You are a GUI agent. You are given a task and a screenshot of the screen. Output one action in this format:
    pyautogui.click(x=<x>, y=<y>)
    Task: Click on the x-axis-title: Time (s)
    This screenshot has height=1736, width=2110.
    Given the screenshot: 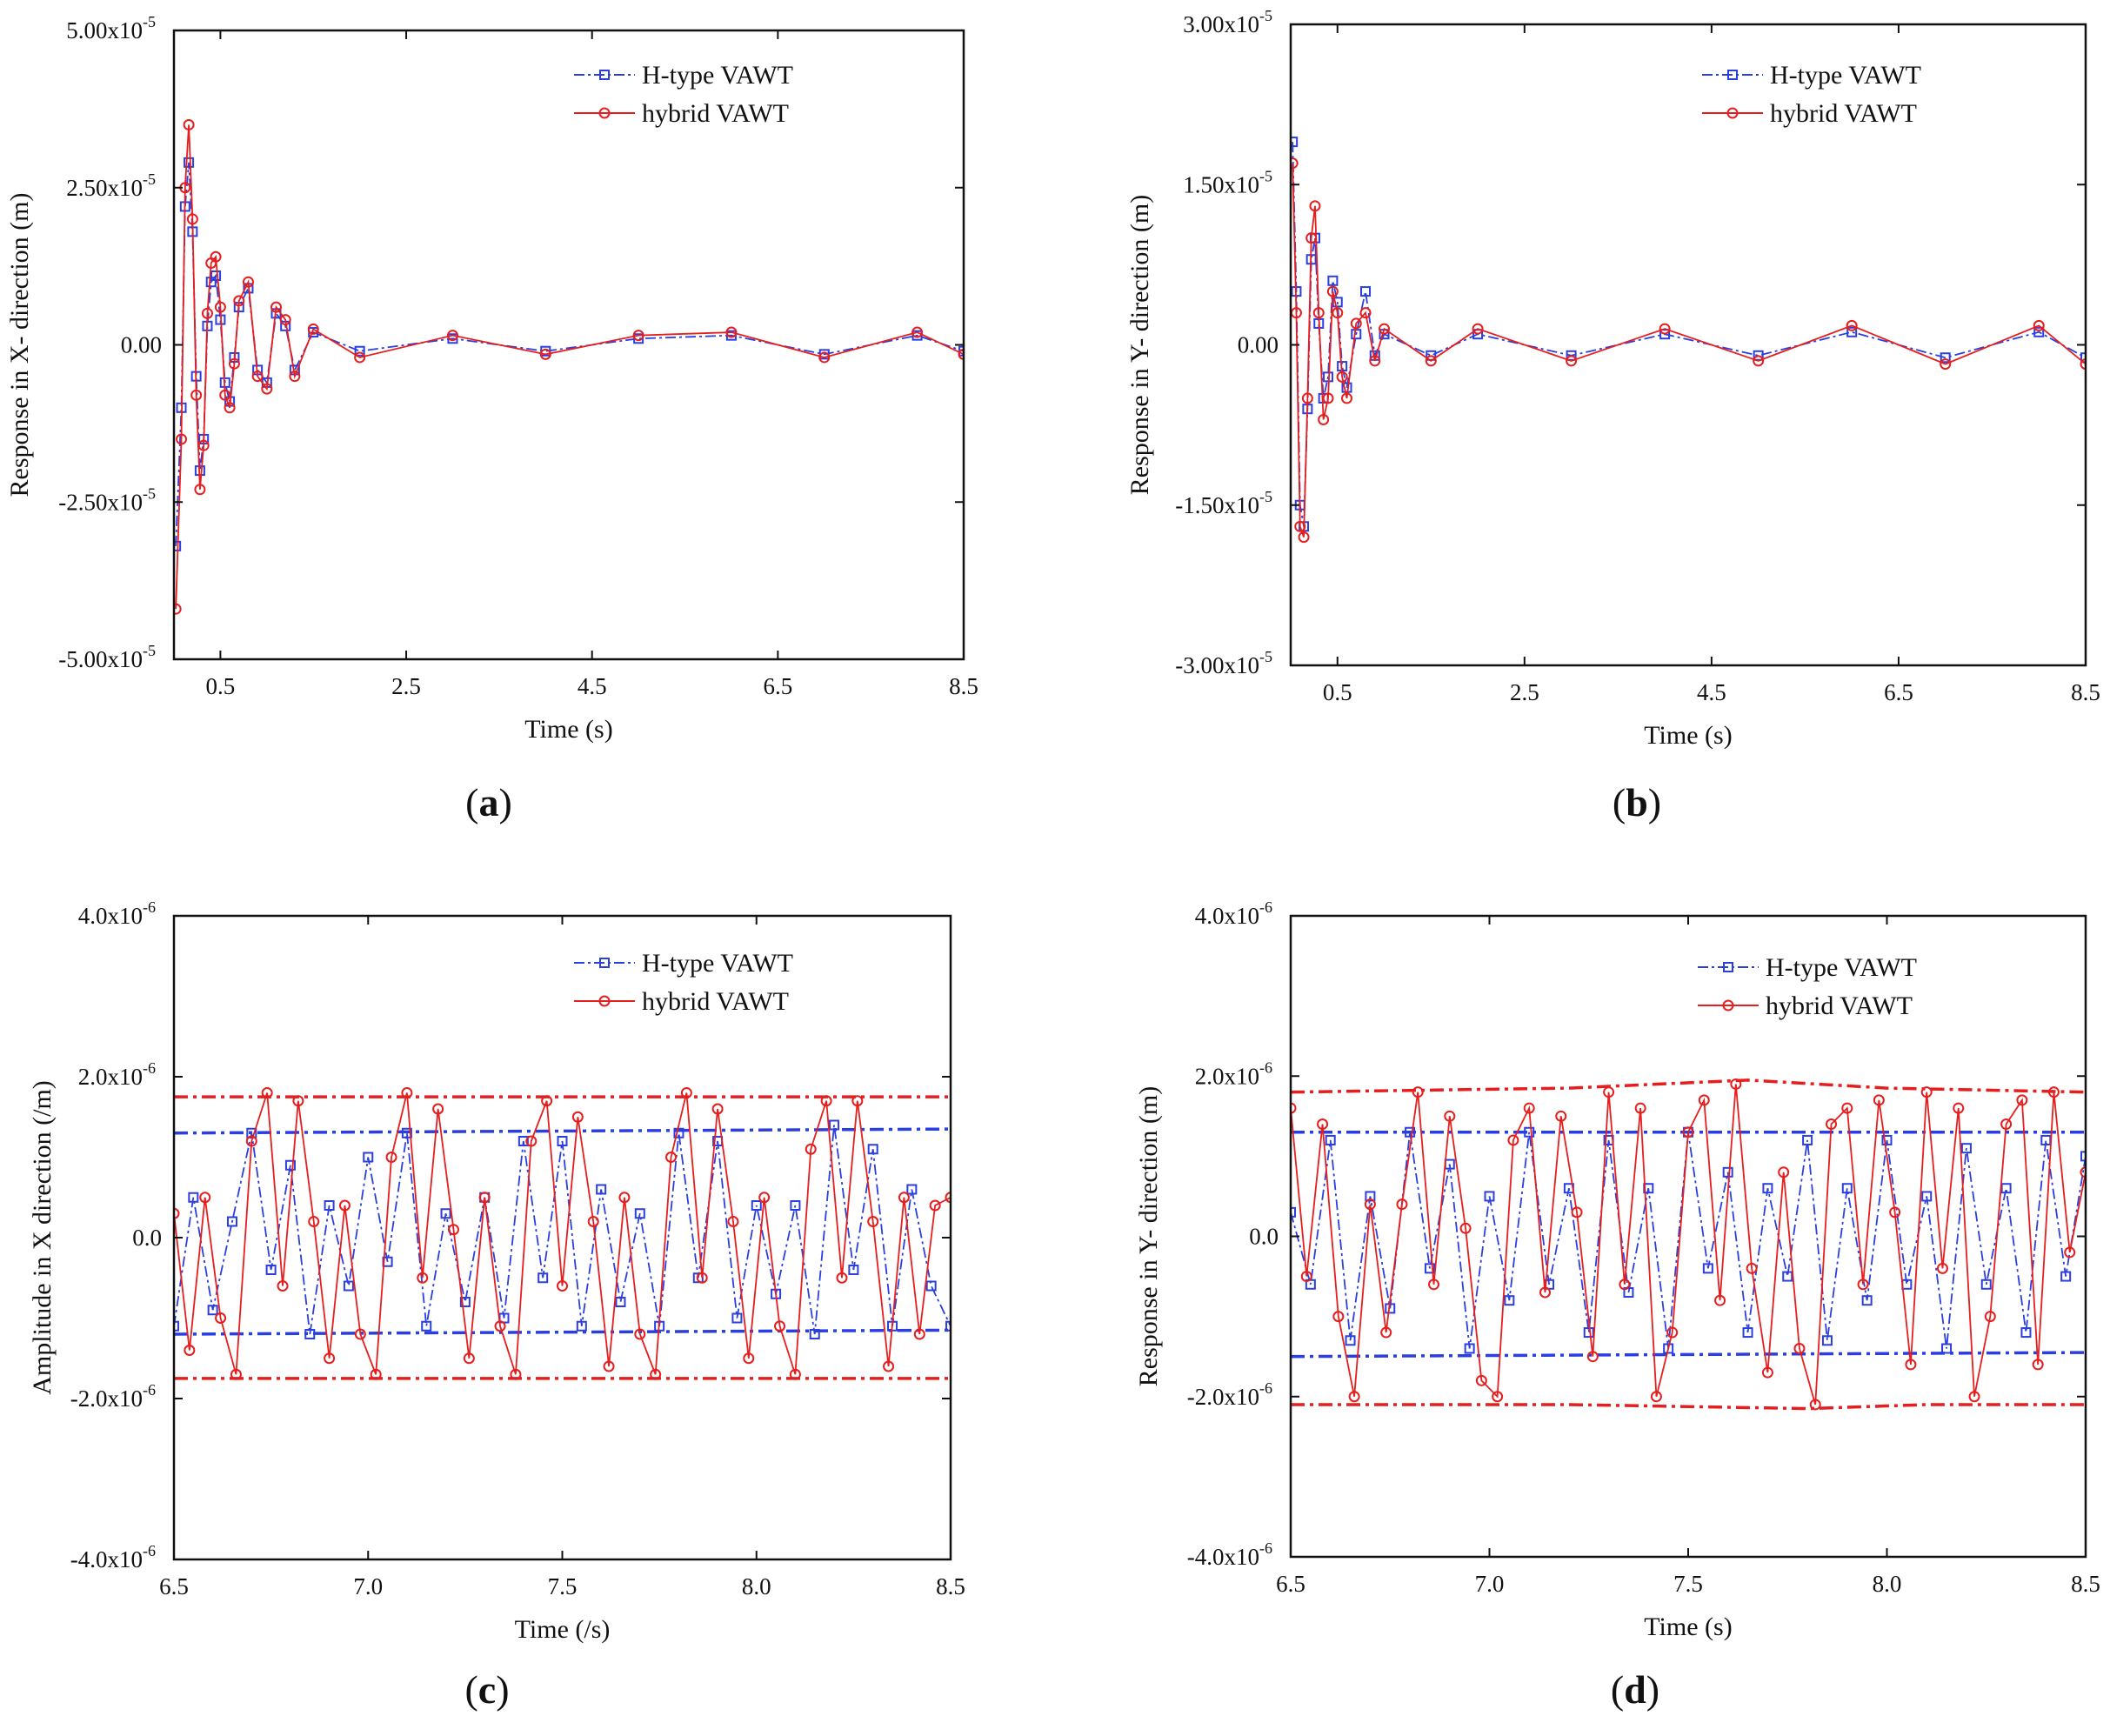 What is the action you would take?
    pyautogui.click(x=568, y=729)
    